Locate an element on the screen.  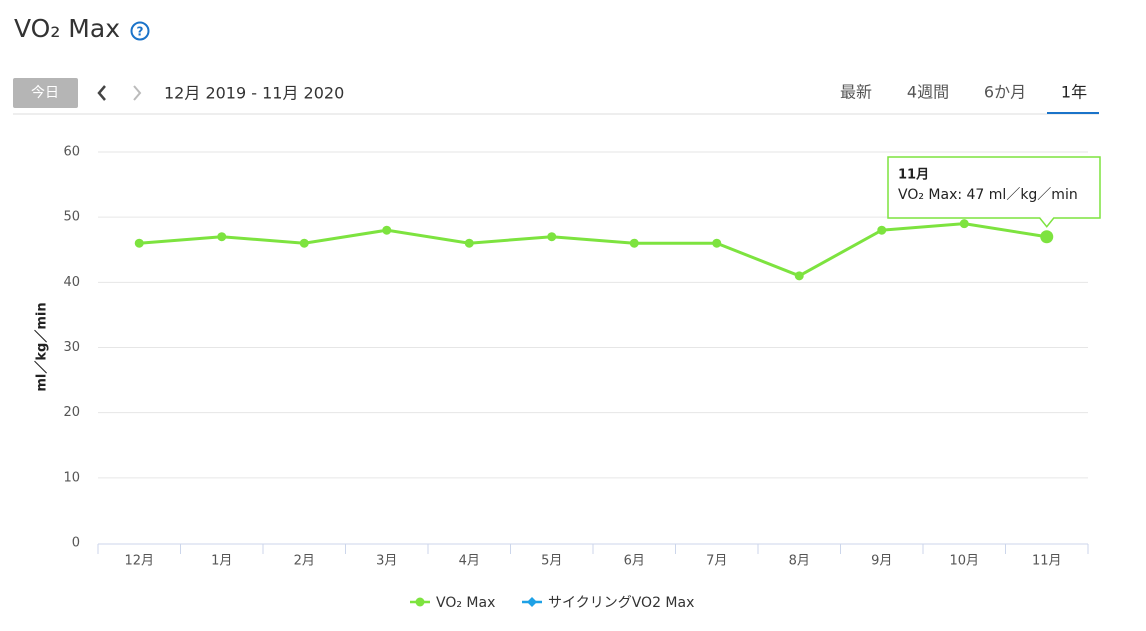
today-label: 今日 is located at coordinates (45, 93).